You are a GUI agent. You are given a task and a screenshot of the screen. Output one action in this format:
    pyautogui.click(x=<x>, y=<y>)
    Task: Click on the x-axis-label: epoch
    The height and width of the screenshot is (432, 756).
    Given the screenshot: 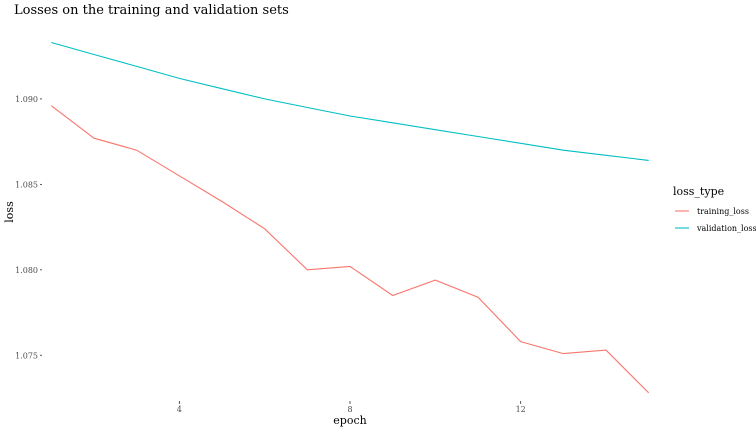 What is the action you would take?
    pyautogui.click(x=349, y=420)
    